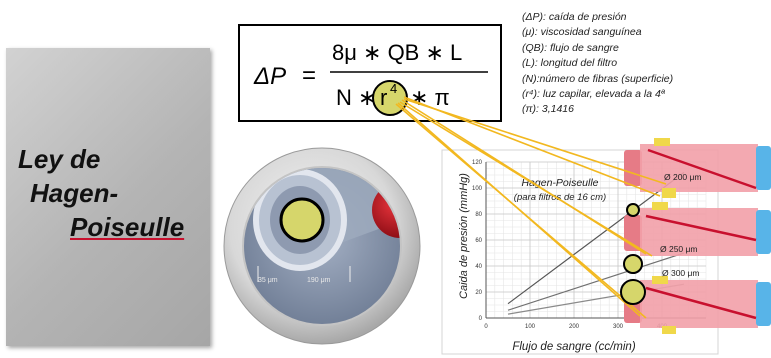 The image size is (771, 358). What do you see at coordinates (683, 177) in the screenshot?
I see `series-label-200: Ø 200 μm` at bounding box center [683, 177].